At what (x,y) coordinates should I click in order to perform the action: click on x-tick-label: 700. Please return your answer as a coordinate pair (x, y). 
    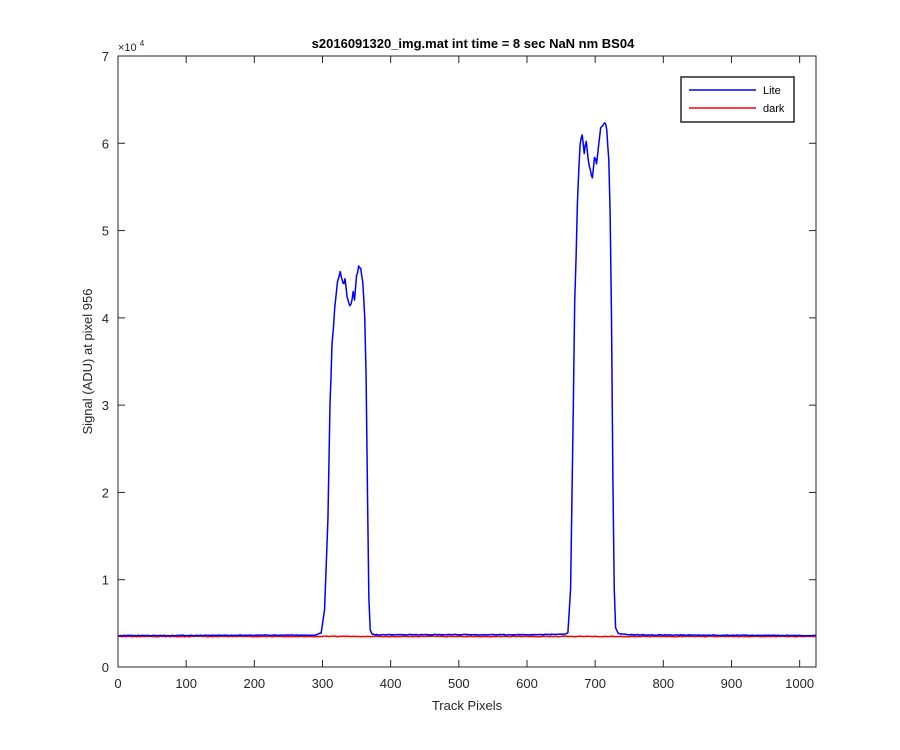
    Looking at the image, I should click on (595, 683).